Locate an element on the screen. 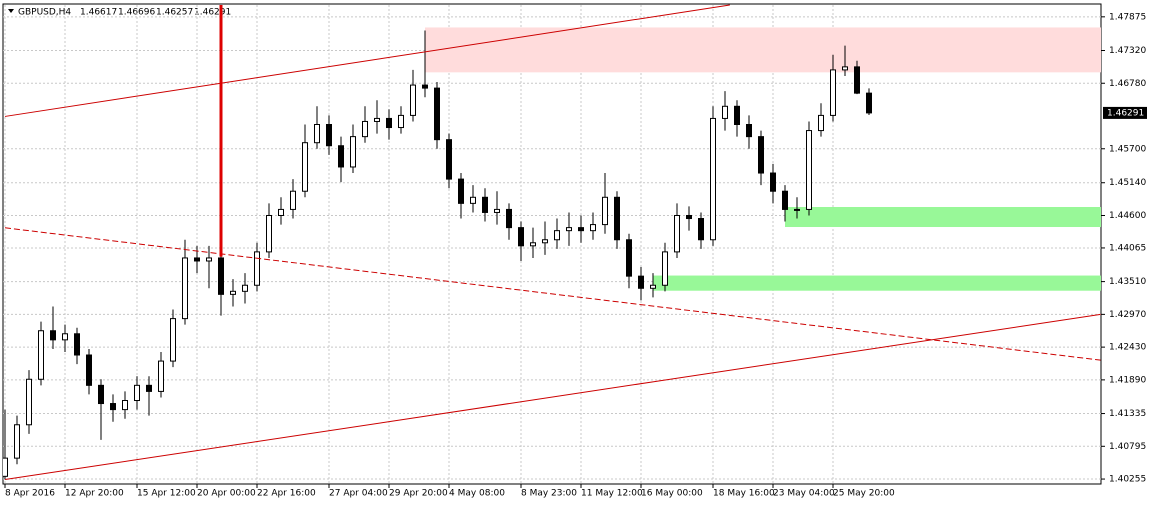 The width and height of the screenshot is (1150, 505). x-tick-label: 8 Apr 2016 is located at coordinates (30, 494).